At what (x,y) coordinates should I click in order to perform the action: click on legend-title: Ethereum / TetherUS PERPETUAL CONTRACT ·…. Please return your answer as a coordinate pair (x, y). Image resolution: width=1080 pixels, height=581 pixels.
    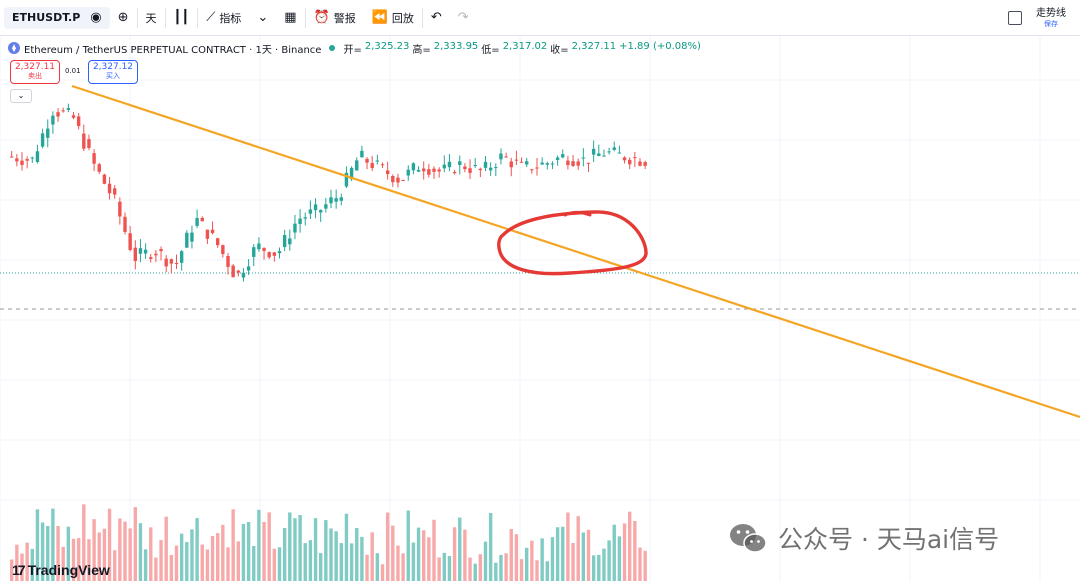
    Looking at the image, I should click on (173, 50).